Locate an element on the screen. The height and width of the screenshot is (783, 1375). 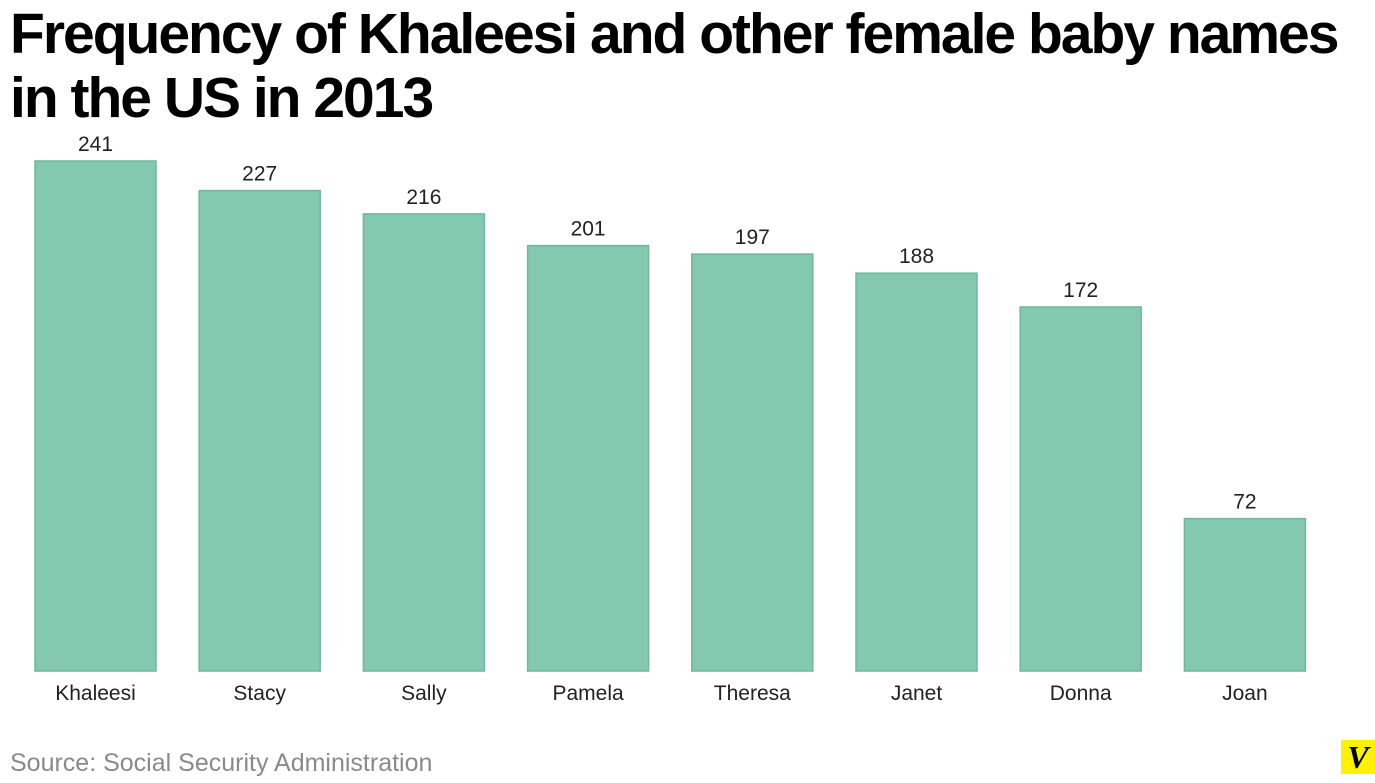
category-label-joan: Joan is located at coordinates (1245, 693).